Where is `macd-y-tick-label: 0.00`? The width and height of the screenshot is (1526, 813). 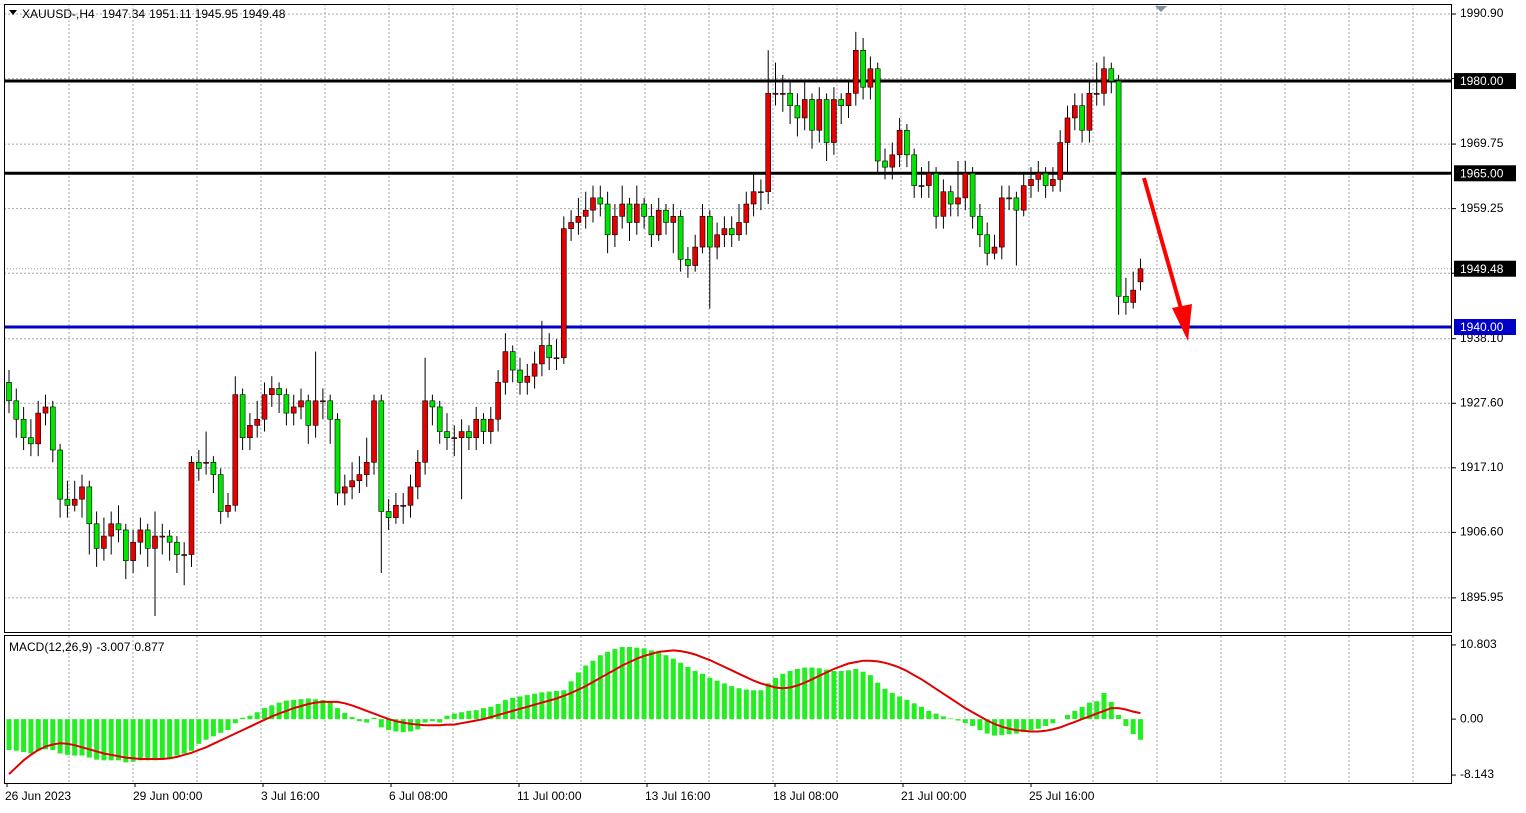 macd-y-tick-label: 0.00 is located at coordinates (1472, 718).